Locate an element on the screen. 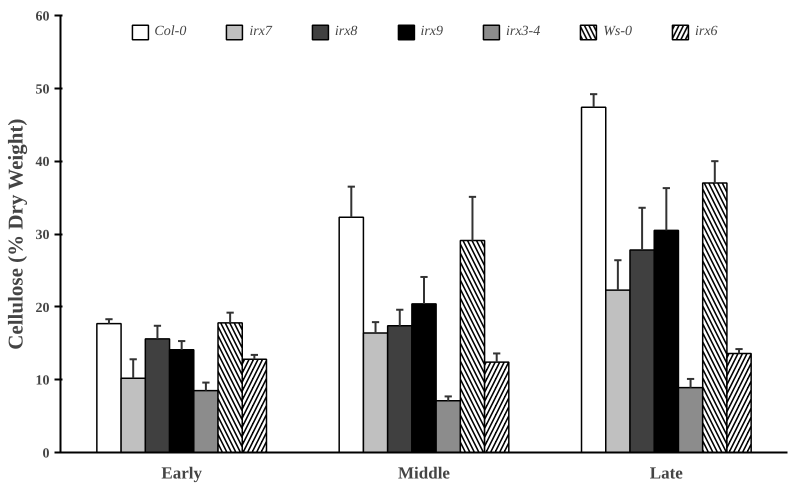 This screenshot has height=485, width=792. y-tick-label: 50 is located at coordinates (43, 90).